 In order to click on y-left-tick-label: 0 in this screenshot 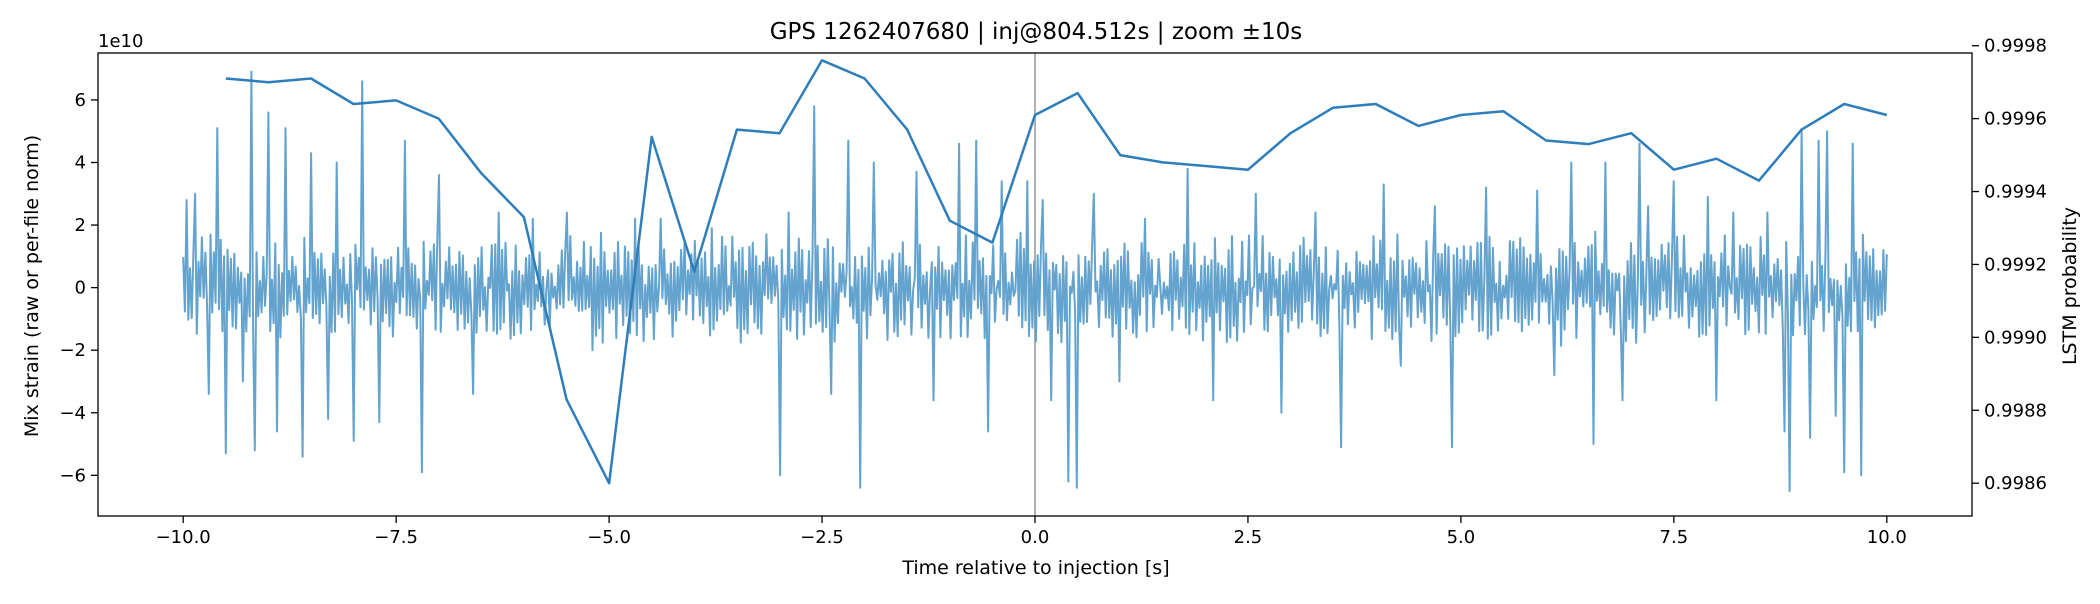, I will do `click(80, 288)`.